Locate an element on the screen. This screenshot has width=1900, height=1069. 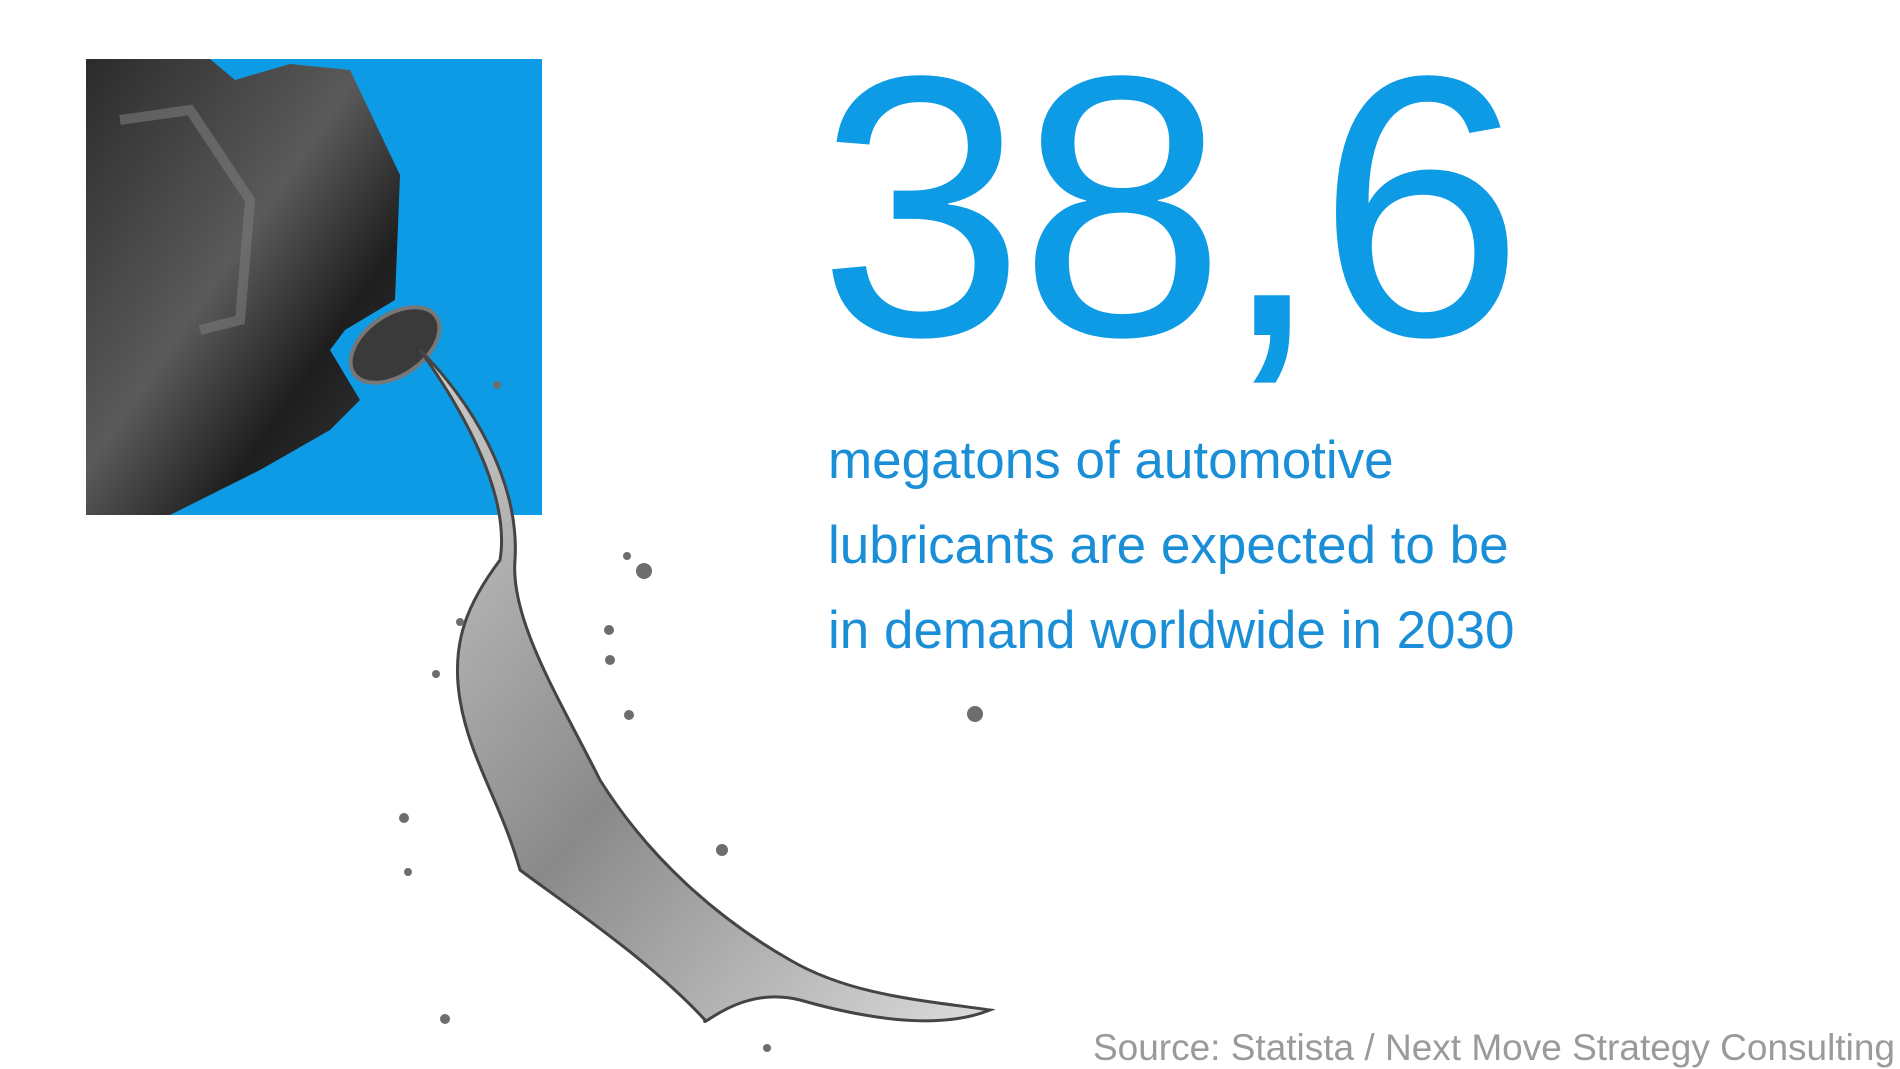
jug-spout is located at coordinates (395, 345).